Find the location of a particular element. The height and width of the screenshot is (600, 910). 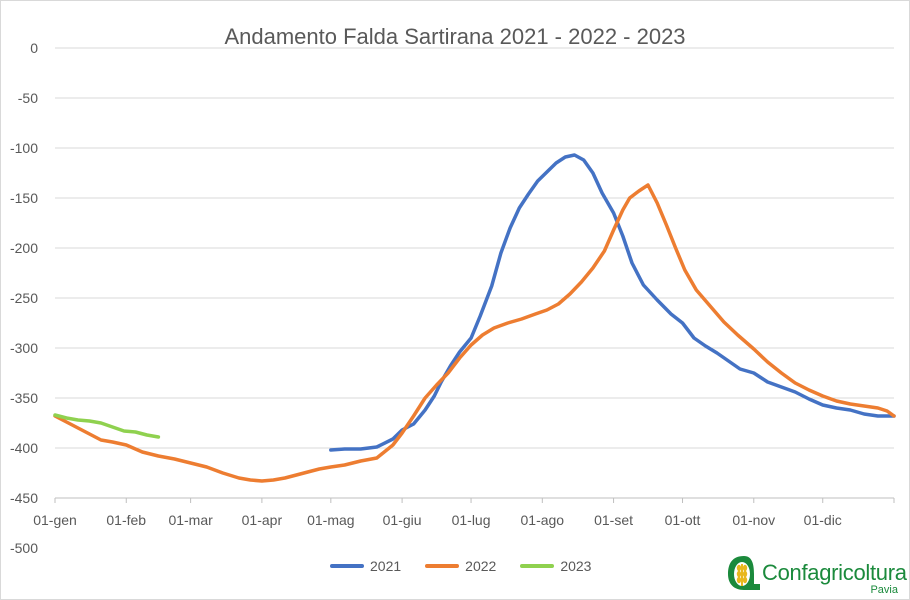

x-tick-label: 01-mag is located at coordinates (330, 520).